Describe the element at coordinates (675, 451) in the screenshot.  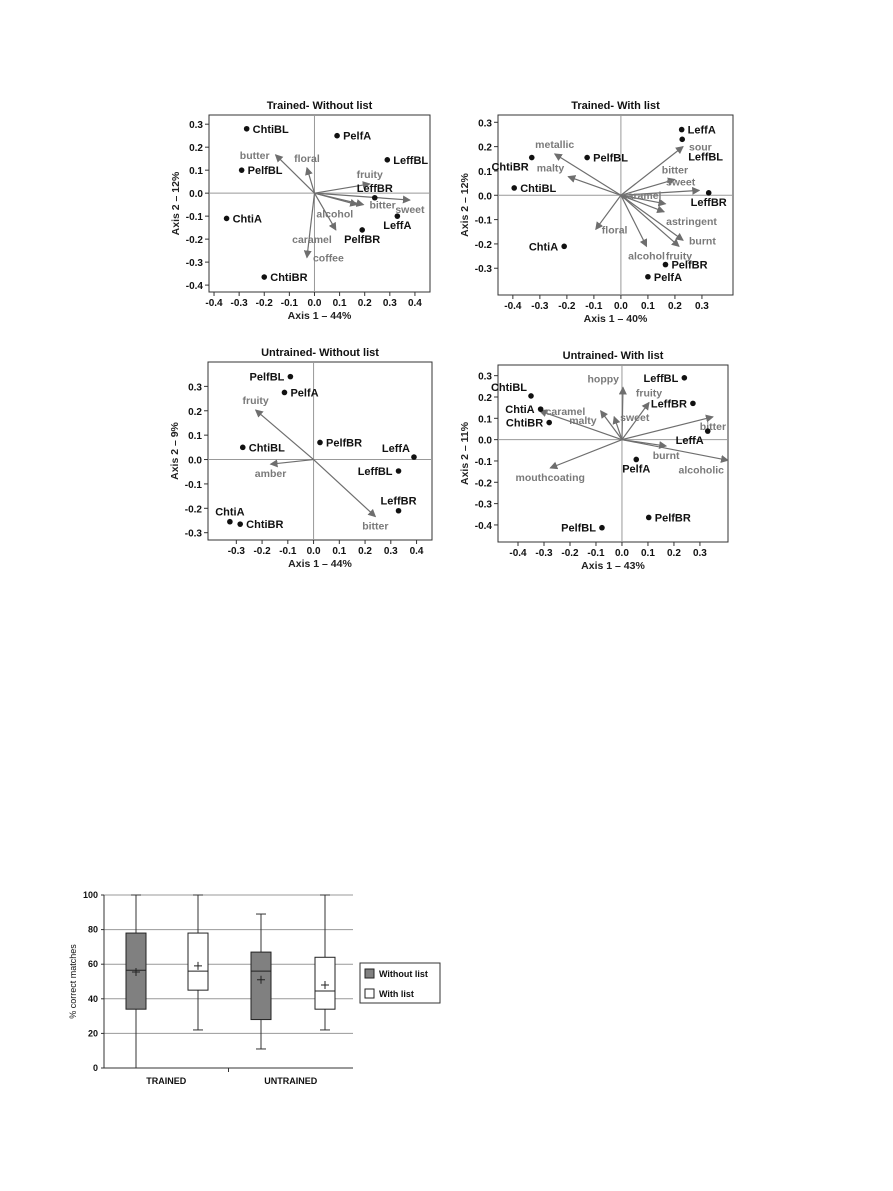
I see `loading-vector-alcoholic` at that location.